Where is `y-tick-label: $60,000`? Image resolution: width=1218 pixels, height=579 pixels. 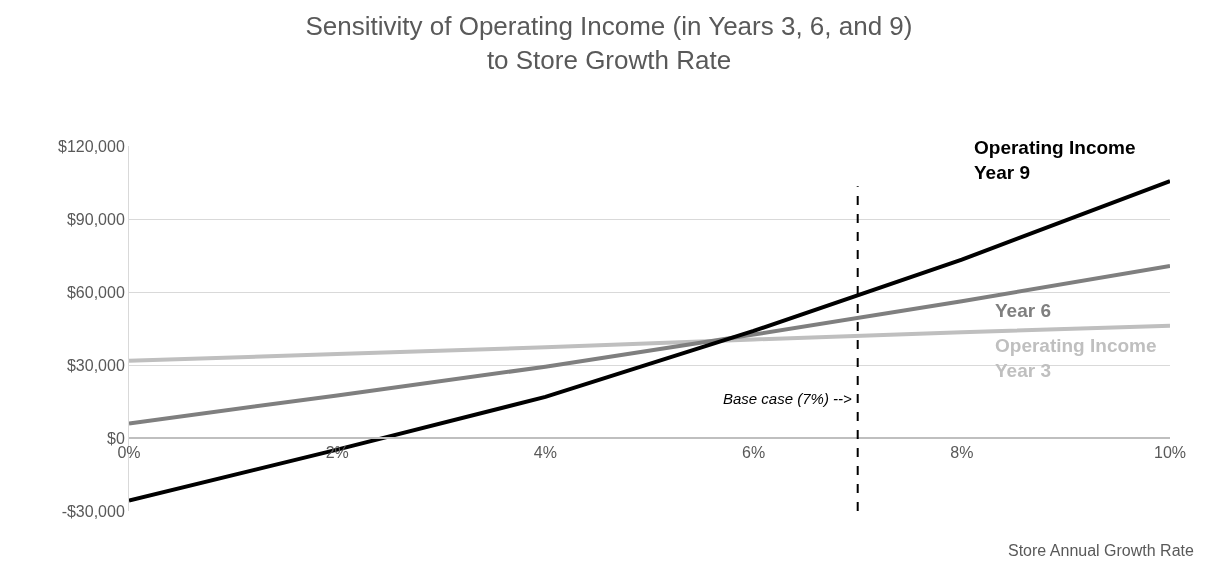
y-tick-label: $60,000 is located at coordinates (95, 292).